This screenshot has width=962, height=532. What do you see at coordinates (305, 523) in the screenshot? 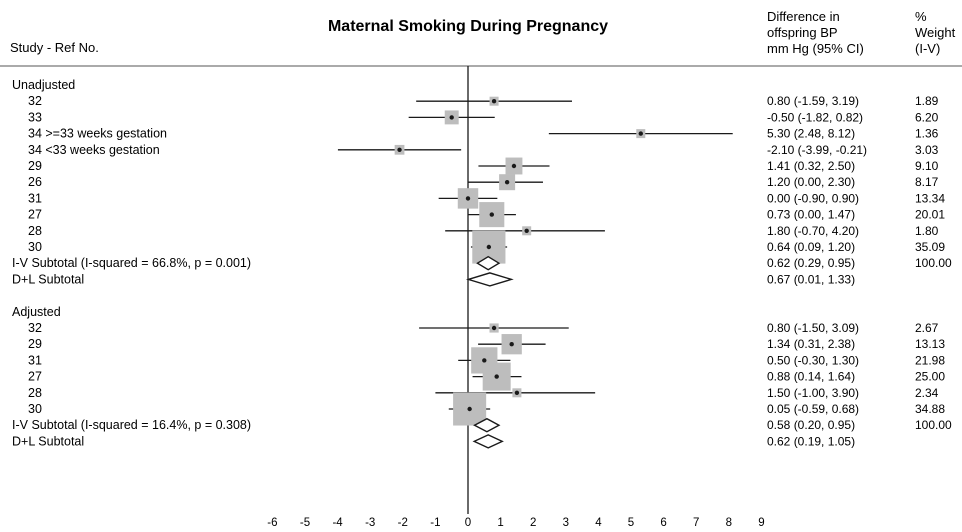
I see `x-tick-label: -5` at bounding box center [305, 523].